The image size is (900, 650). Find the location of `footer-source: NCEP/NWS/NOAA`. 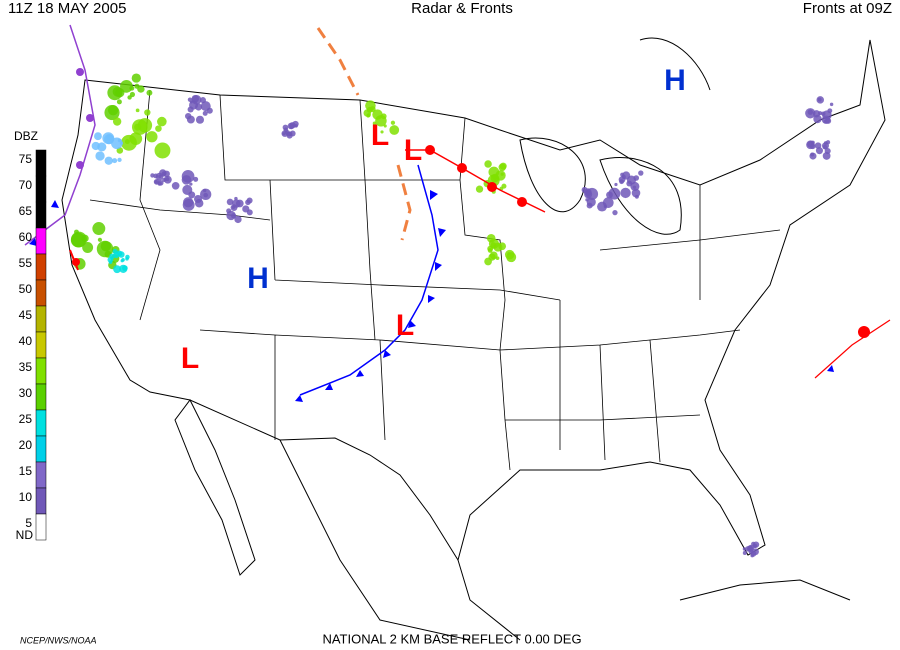

footer-source: NCEP/NWS/NOAA is located at coordinates (58, 640).